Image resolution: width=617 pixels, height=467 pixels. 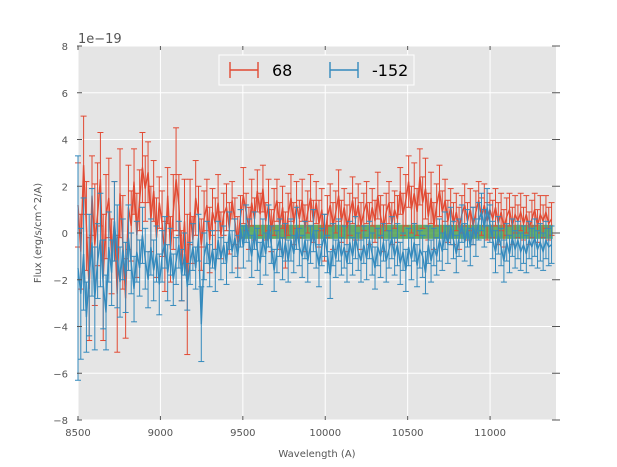 I want to click on y-offset-label: 1e−19, so click(x=100, y=39).